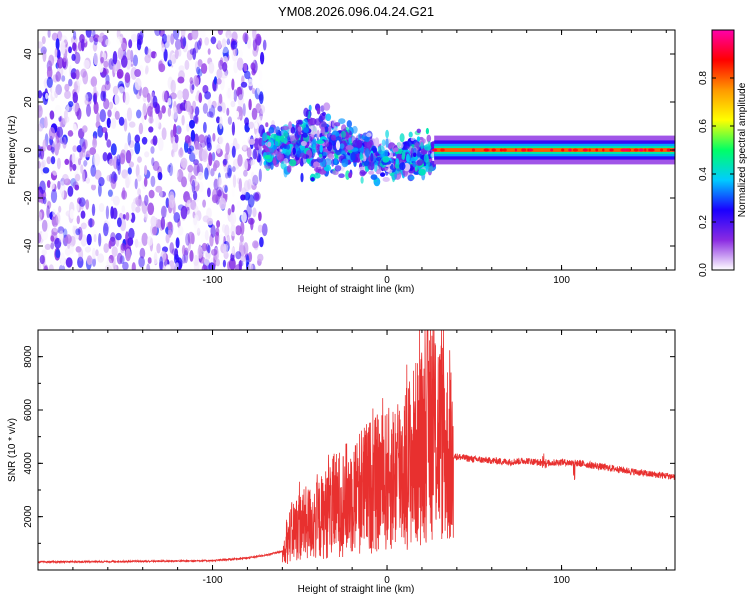 The width and height of the screenshot is (750, 605). What do you see at coordinates (703, 222) in the screenshot?
I see `colorbar-tick-label: 0.2` at bounding box center [703, 222].